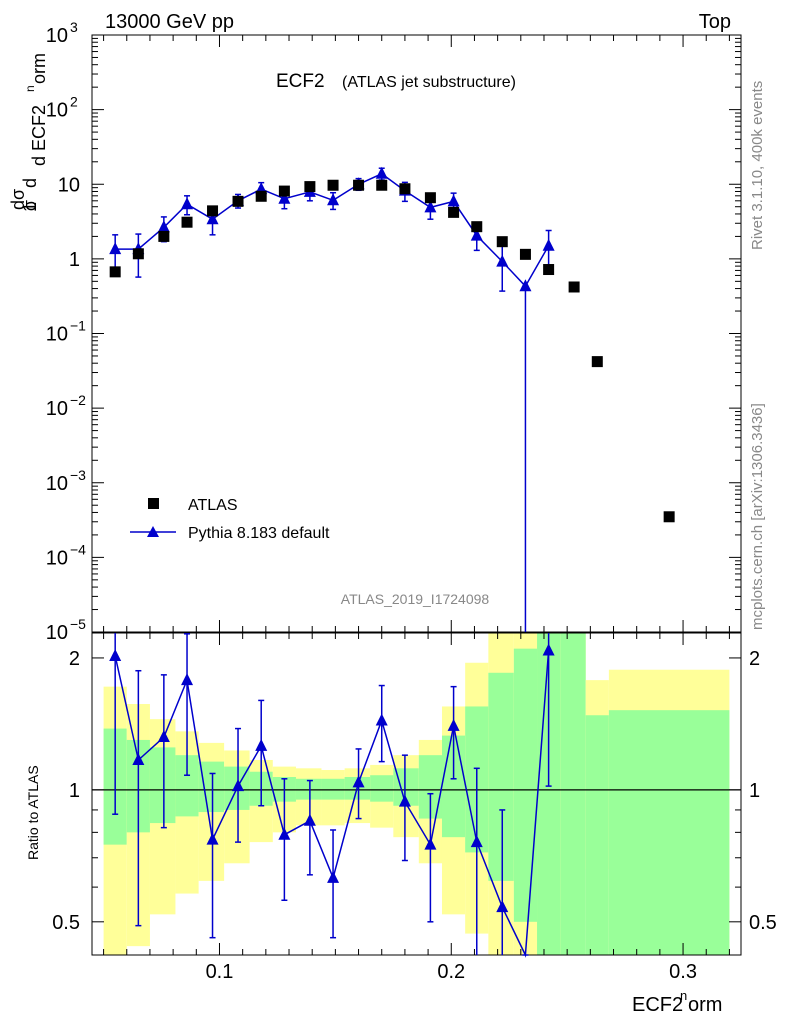  Describe the element at coordinates (429, 82) in the screenshot. I see `plot-subtitle: (ATLAS jet substructure)` at that location.